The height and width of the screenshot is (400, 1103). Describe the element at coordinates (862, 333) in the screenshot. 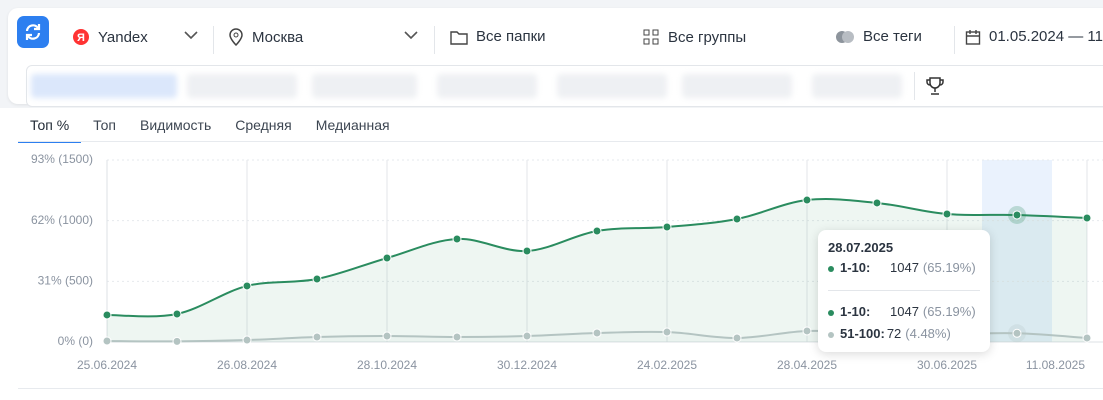

I see `tooltip-label: 51-100:` at that location.